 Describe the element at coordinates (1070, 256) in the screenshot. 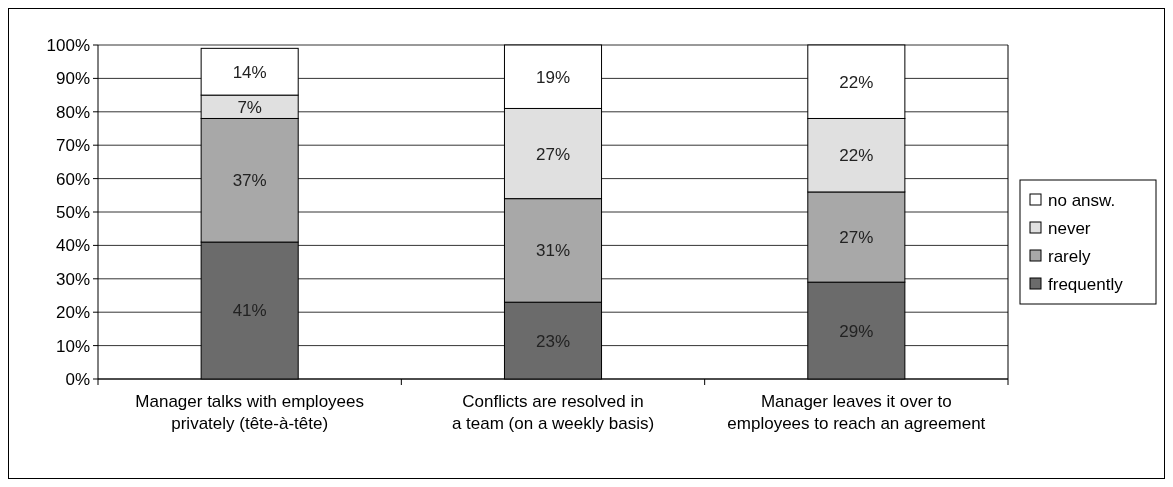

I see `legend-label: rarely` at that location.